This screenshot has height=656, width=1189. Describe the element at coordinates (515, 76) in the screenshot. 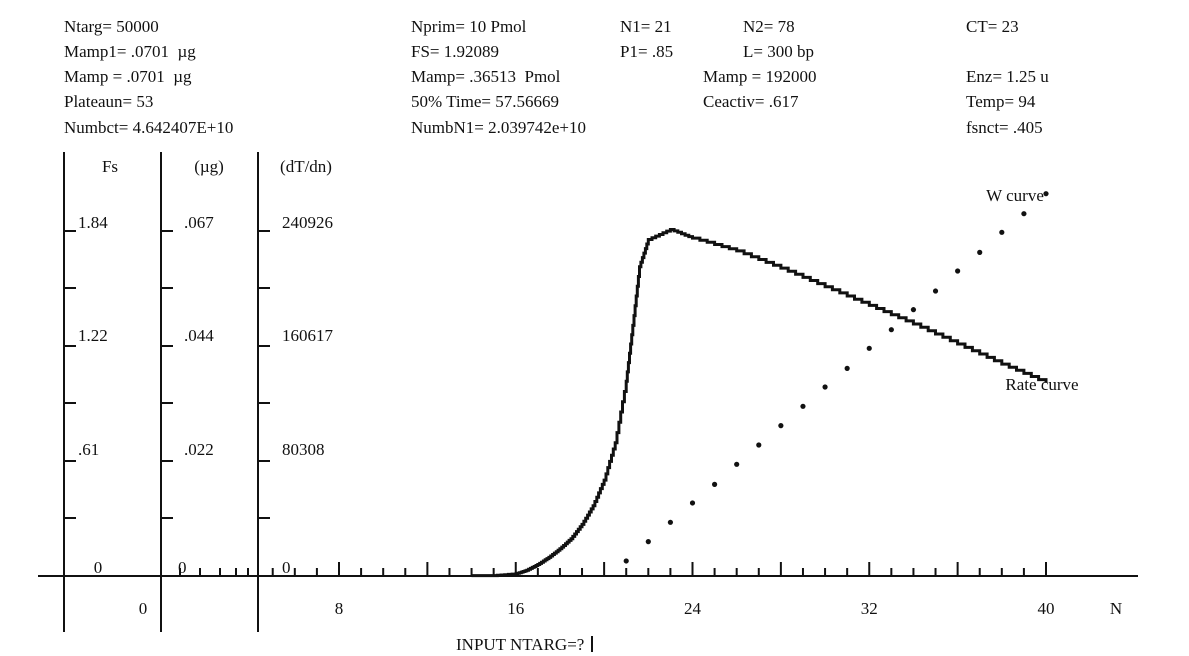

I see `param-value: .36513 Pmol` at that location.